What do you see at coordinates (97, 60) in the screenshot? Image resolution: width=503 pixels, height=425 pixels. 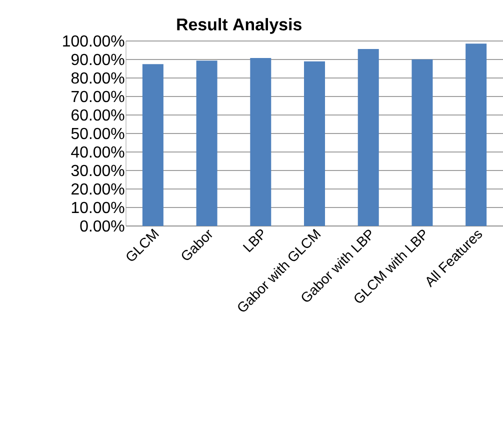 I see `y-tick-label: 90.00%` at bounding box center [97, 60].